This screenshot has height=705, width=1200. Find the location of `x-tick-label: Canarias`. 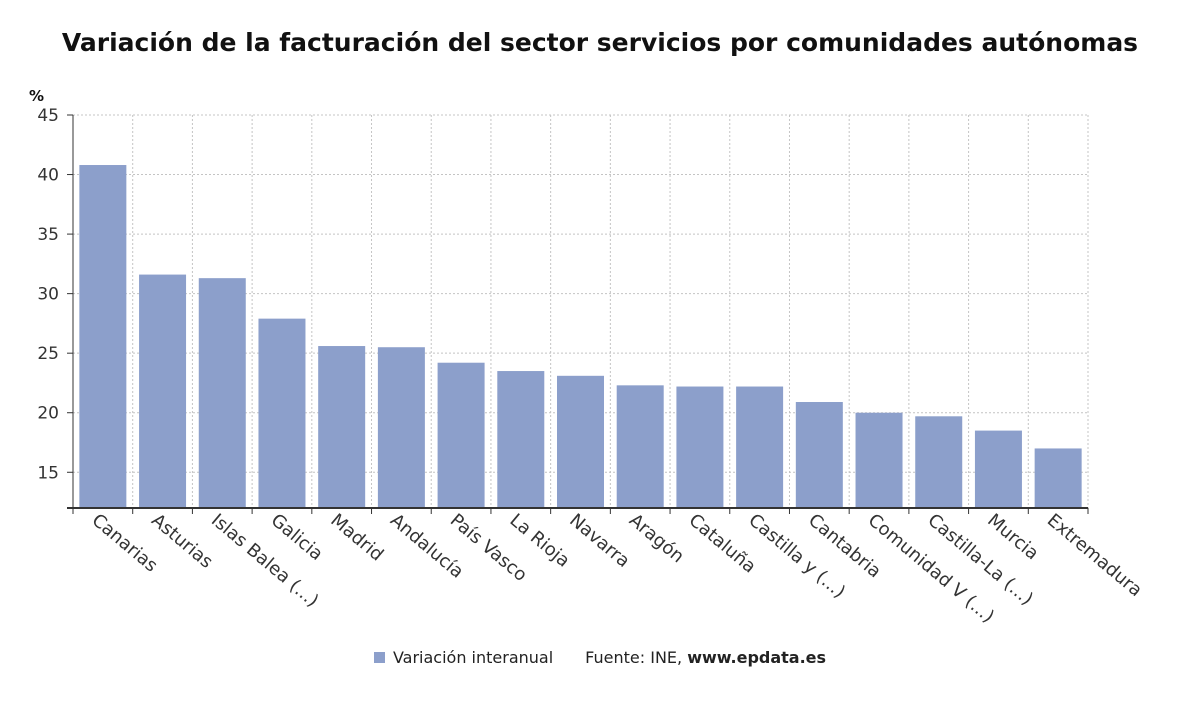

x-tick-label: Canarias is located at coordinates (125, 543).